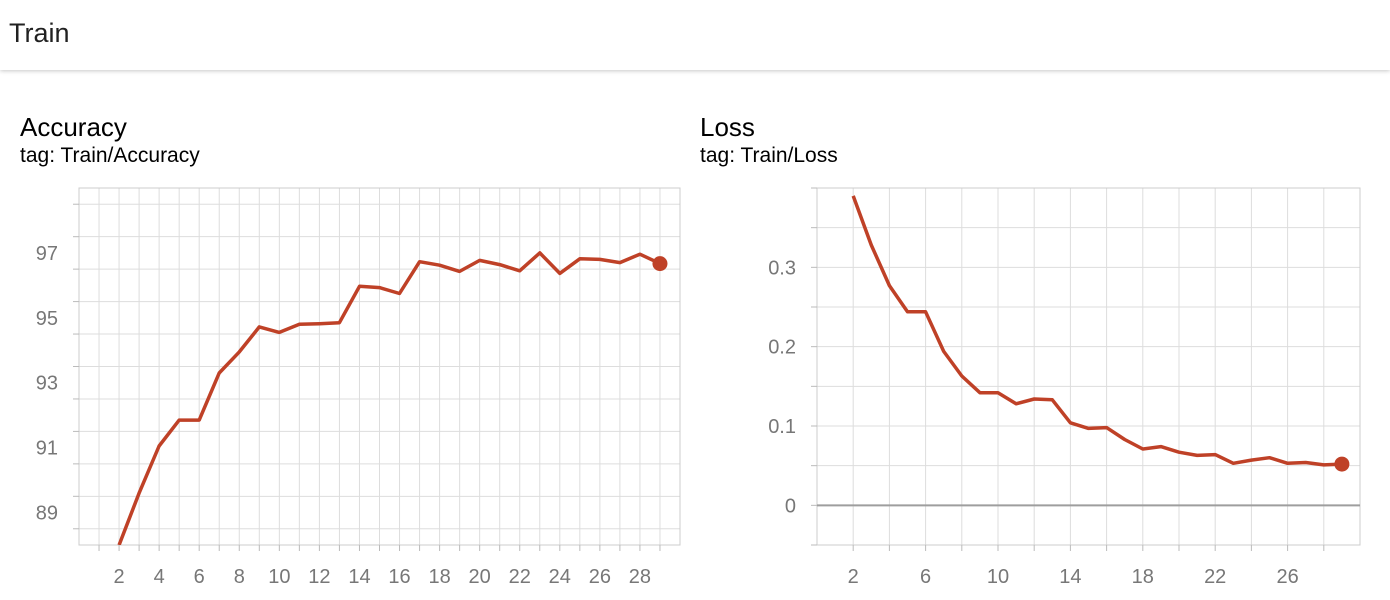 Image resolution: width=1390 pixels, height=600 pixels. I want to click on loss-x-tick-label: 22, so click(1215, 577).